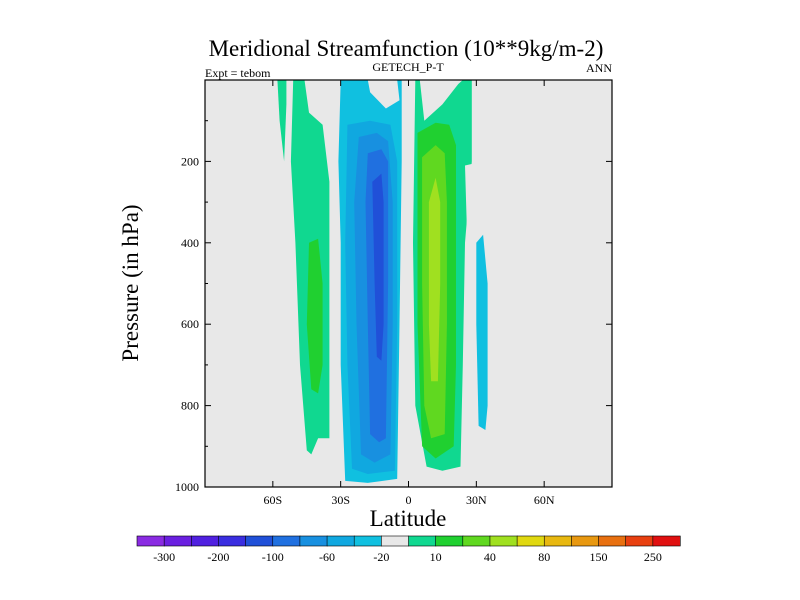  Describe the element at coordinates (599, 557) in the screenshot. I see `colorbar-label: 150` at that location.